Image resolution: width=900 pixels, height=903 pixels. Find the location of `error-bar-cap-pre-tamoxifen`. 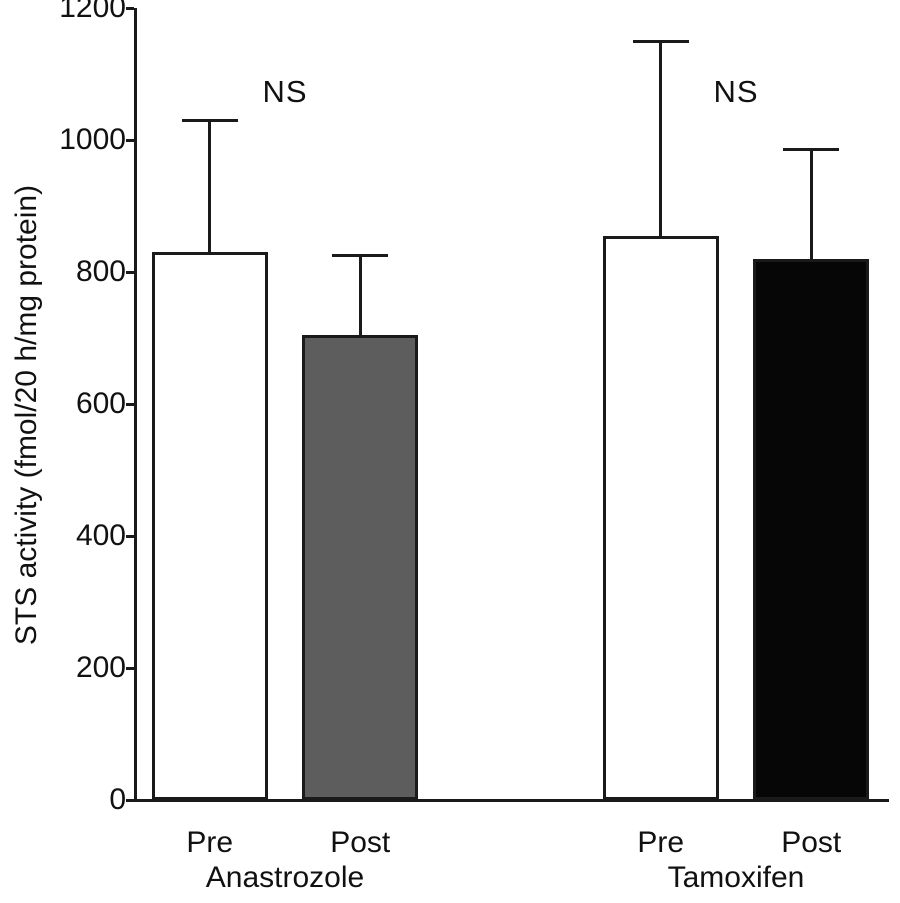

error-bar-cap-pre-tamoxifen is located at coordinates (660, 41).